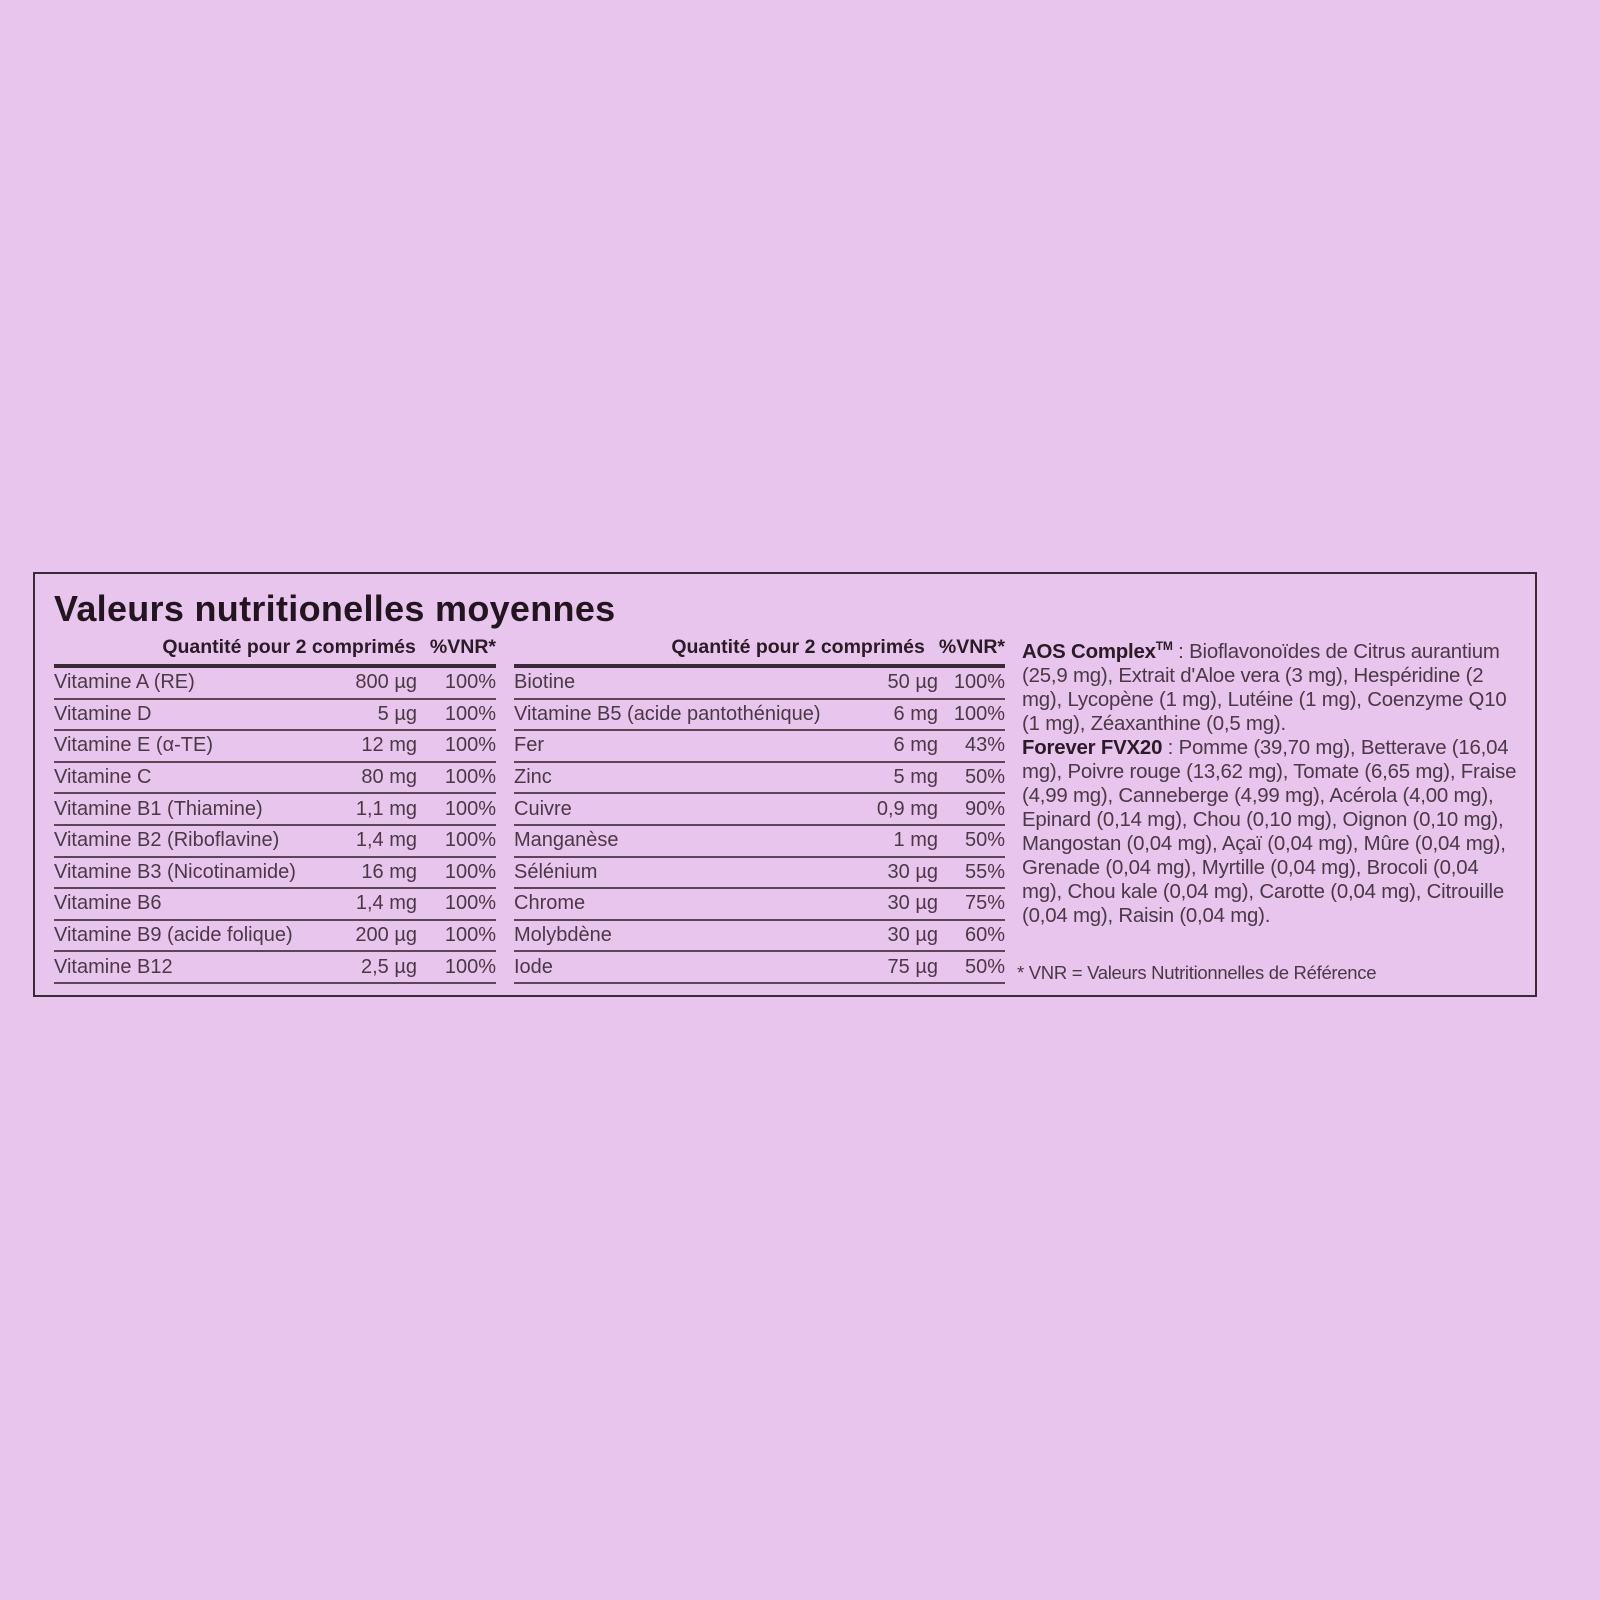 The image size is (1600, 1600). What do you see at coordinates (556, 871) in the screenshot?
I see `nutrient-name: Sélénium` at bounding box center [556, 871].